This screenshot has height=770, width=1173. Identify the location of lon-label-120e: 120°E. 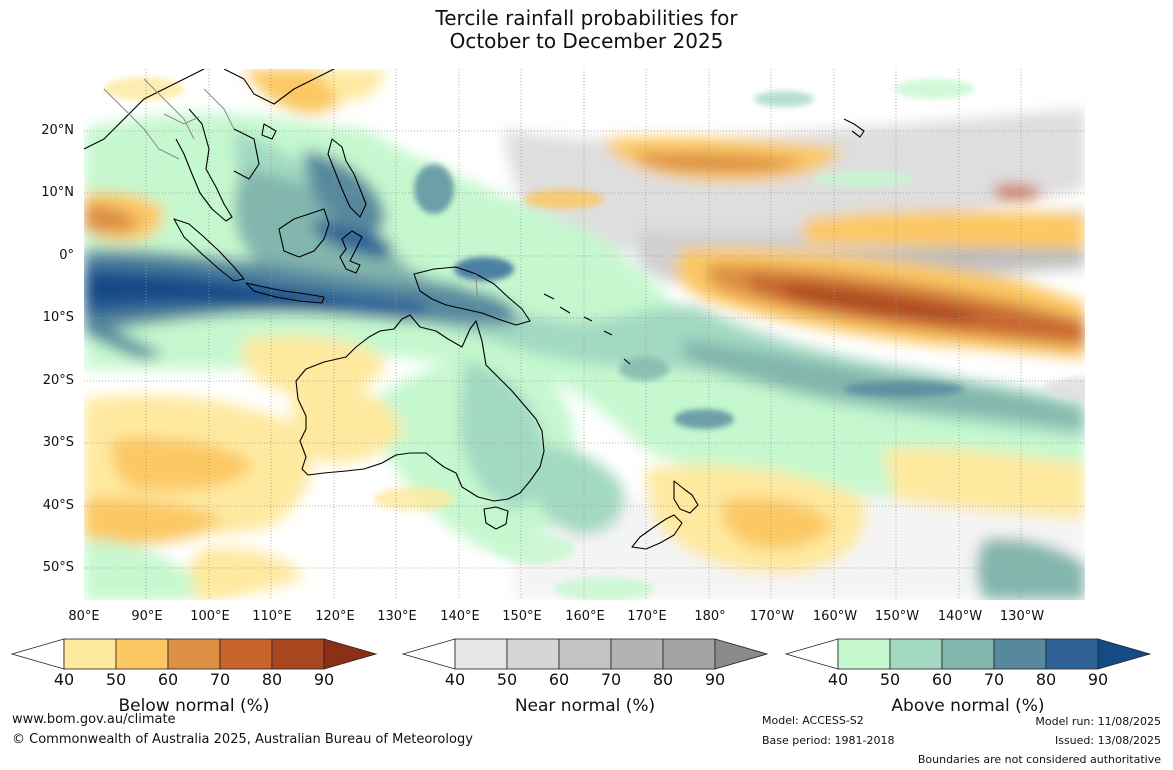
(335, 616).